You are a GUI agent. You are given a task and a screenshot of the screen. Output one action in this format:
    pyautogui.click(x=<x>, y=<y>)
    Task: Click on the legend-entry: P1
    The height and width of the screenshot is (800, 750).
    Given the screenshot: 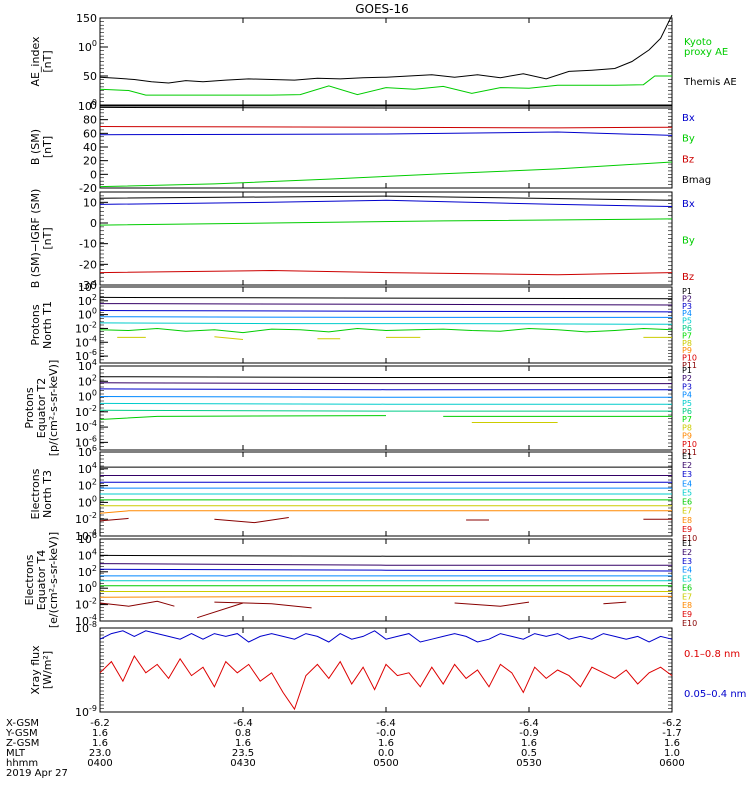 What is the action you would take?
    pyautogui.click(x=687, y=291)
    